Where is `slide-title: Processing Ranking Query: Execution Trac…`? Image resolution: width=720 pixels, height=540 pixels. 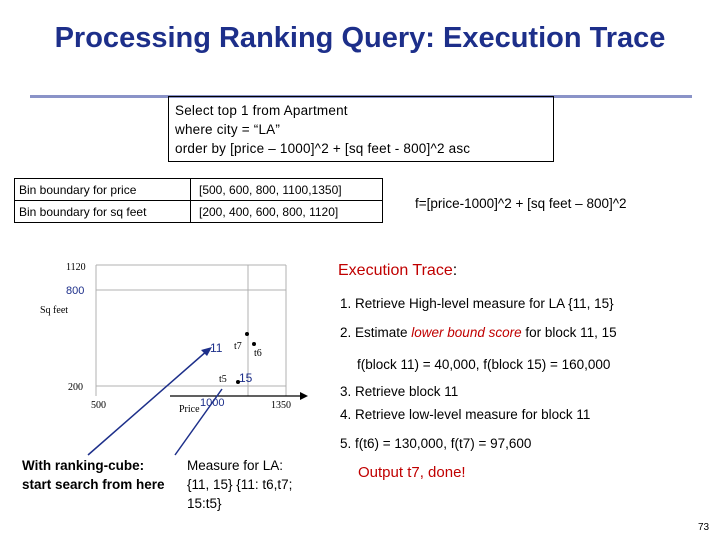
slide-title: Processing Ranking Query: Execution Trac… is located at coordinates (360, 38).